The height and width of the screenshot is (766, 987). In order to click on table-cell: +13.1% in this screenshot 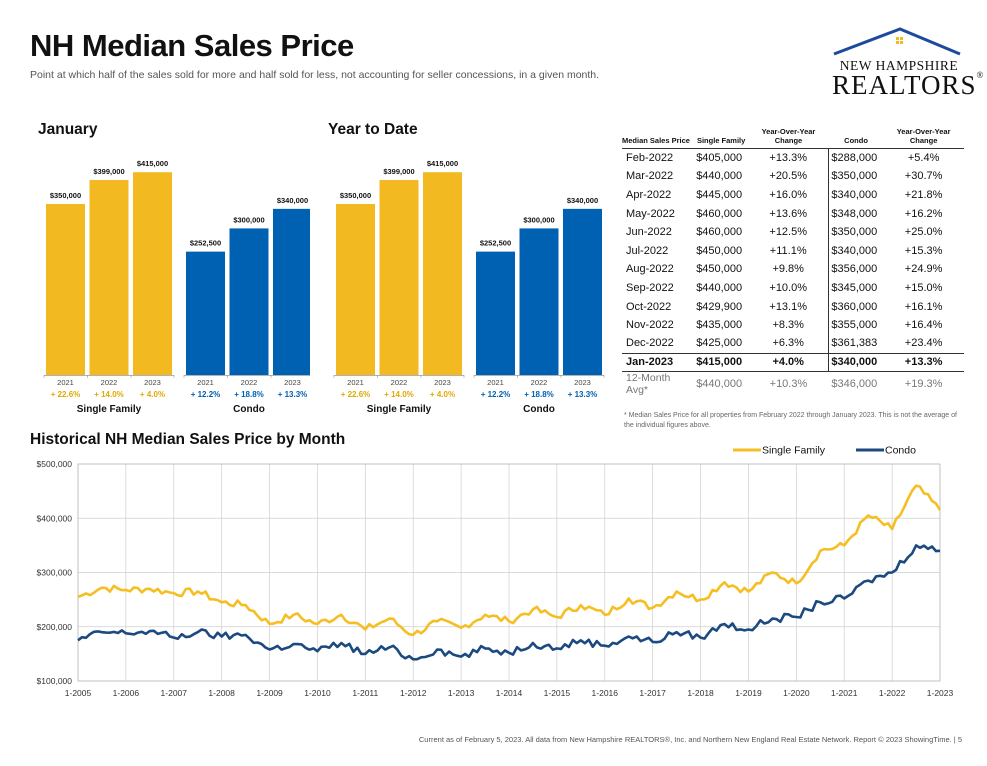, I will do `click(789, 306)`.